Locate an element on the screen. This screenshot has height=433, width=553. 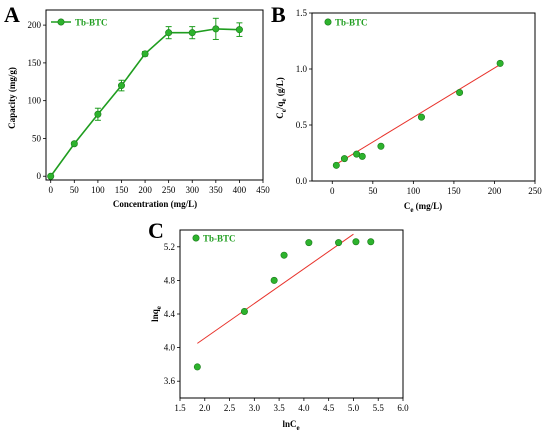
panel-label-a: A is located at coordinates (12, 14).